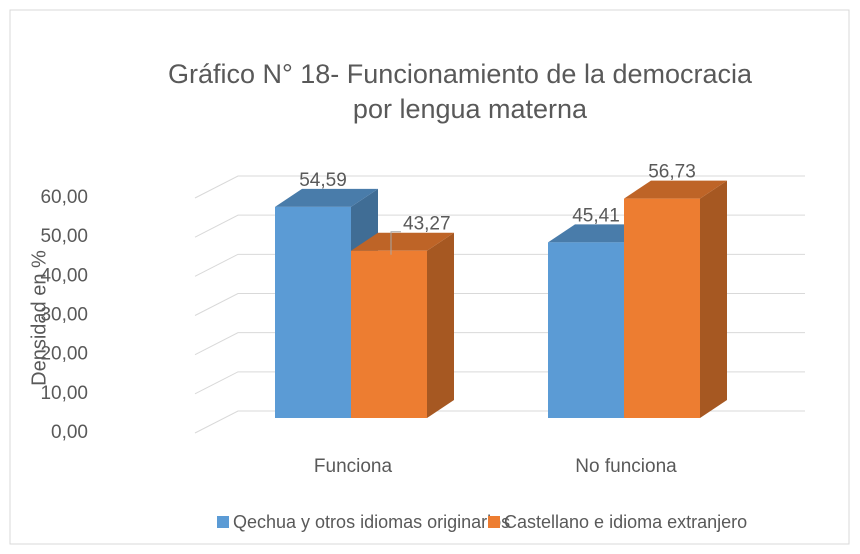 The width and height of the screenshot is (860, 554). I want to click on data-label: 56,73, so click(672, 172).